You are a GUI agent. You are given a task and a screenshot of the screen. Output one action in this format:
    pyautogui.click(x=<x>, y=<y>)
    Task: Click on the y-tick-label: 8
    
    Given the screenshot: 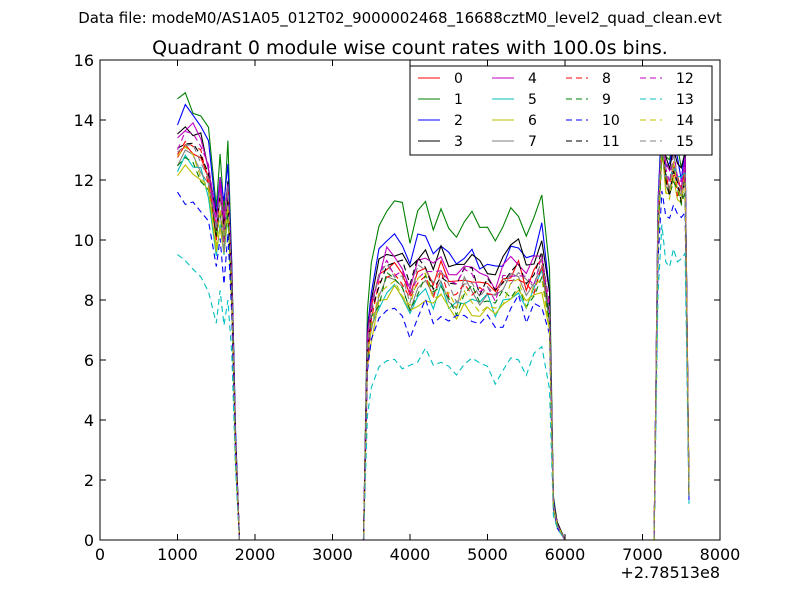 What is the action you would take?
    pyautogui.click(x=89, y=300)
    